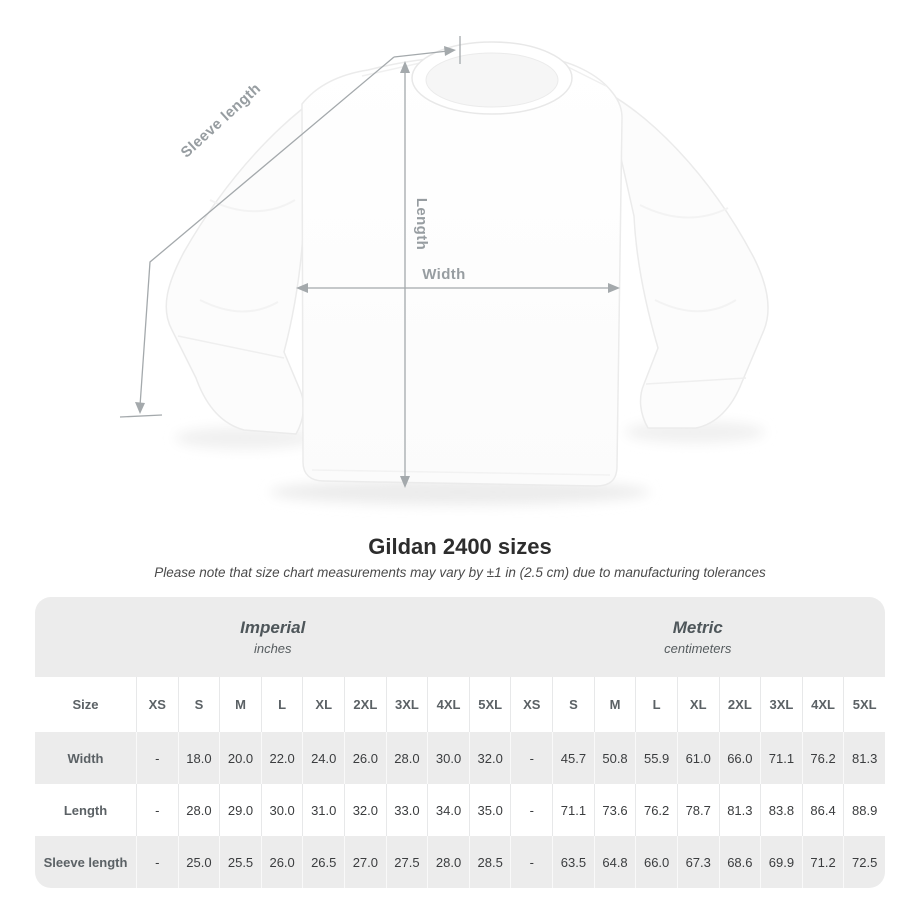 The image size is (920, 920). I want to click on metric-unit: centimeters, so click(698, 648).